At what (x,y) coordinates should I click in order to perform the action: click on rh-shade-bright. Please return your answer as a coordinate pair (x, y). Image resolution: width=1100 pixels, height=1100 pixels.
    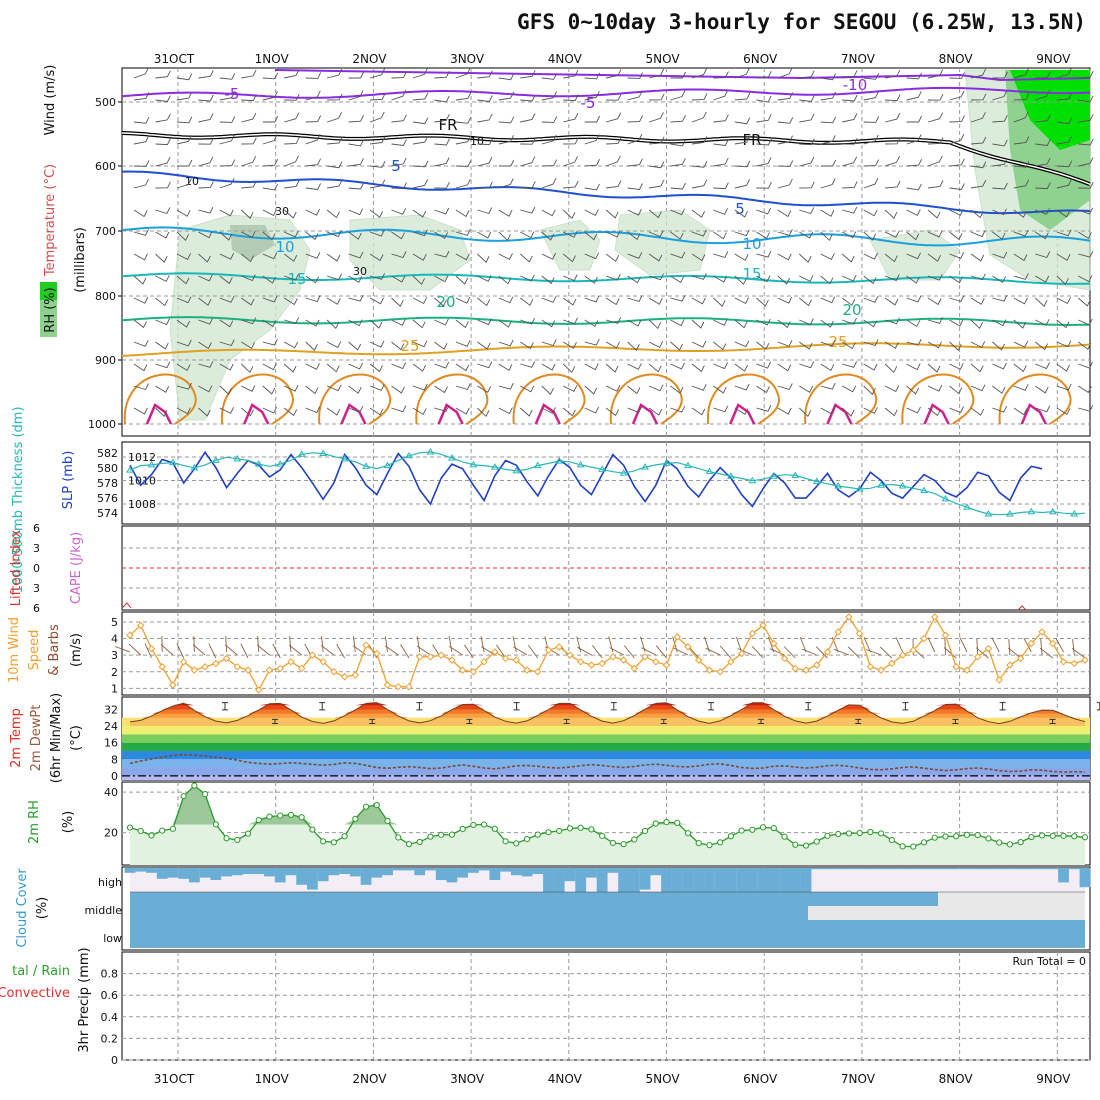
    Looking at the image, I should click on (1050, 110).